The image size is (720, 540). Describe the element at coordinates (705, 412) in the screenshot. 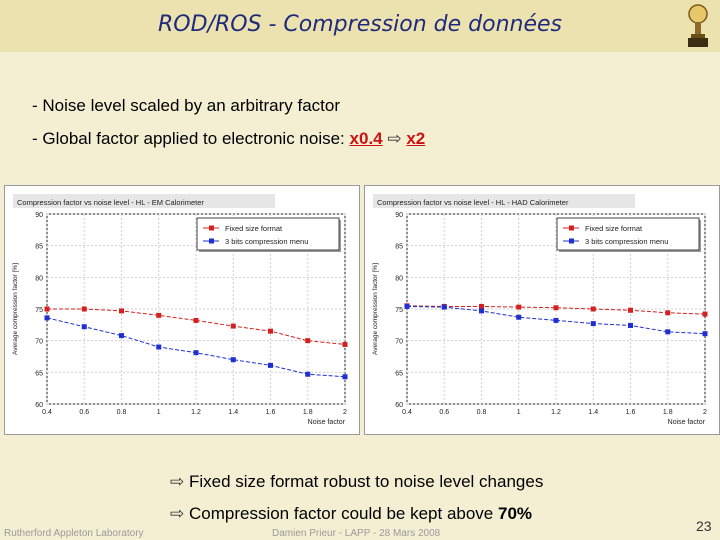

I see `x-tick-label: 2` at that location.